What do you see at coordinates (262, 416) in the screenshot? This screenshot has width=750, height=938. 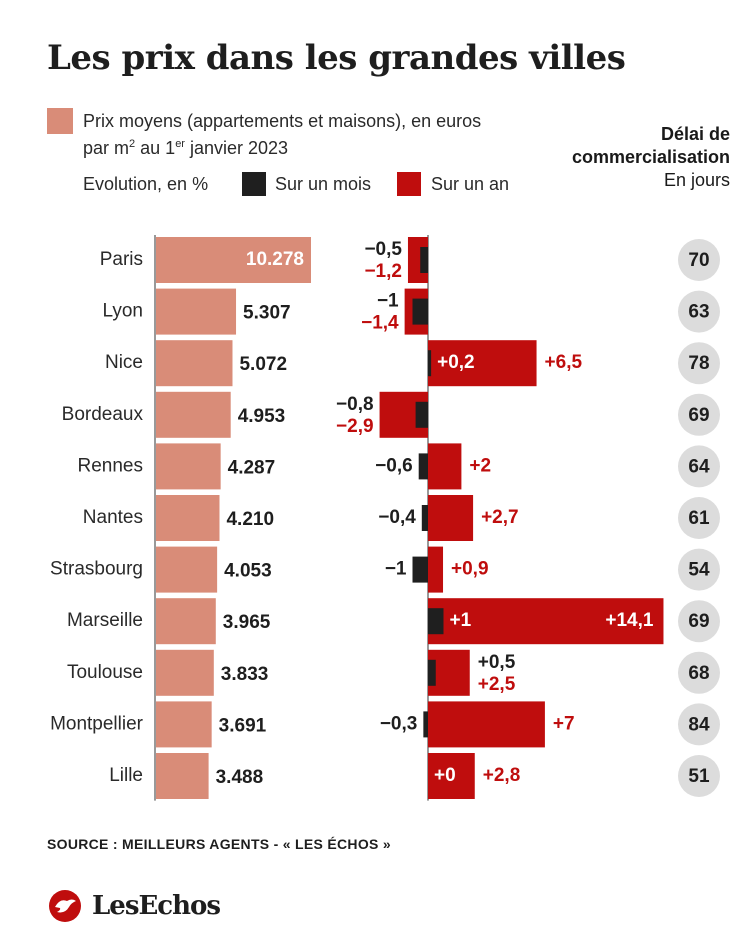 I see `price-value-label: 4.953` at bounding box center [262, 416].